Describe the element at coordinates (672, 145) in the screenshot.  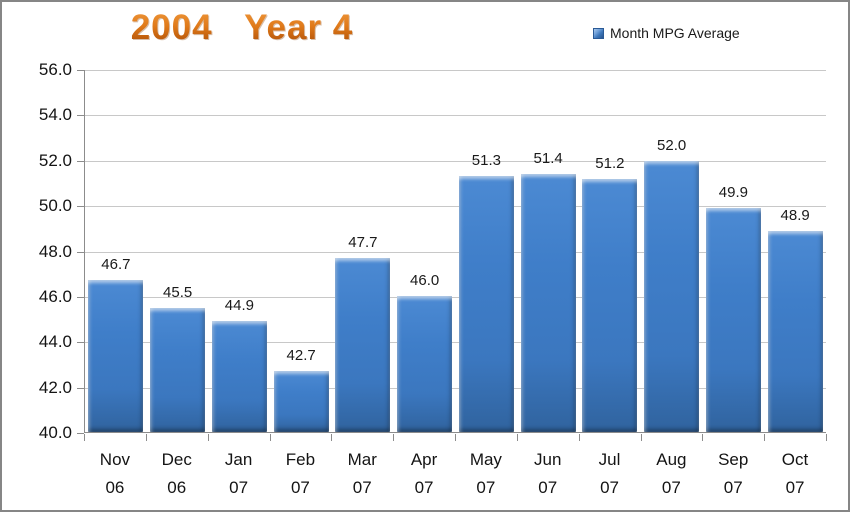
I see `bar-value-label: 52.0` at that location.